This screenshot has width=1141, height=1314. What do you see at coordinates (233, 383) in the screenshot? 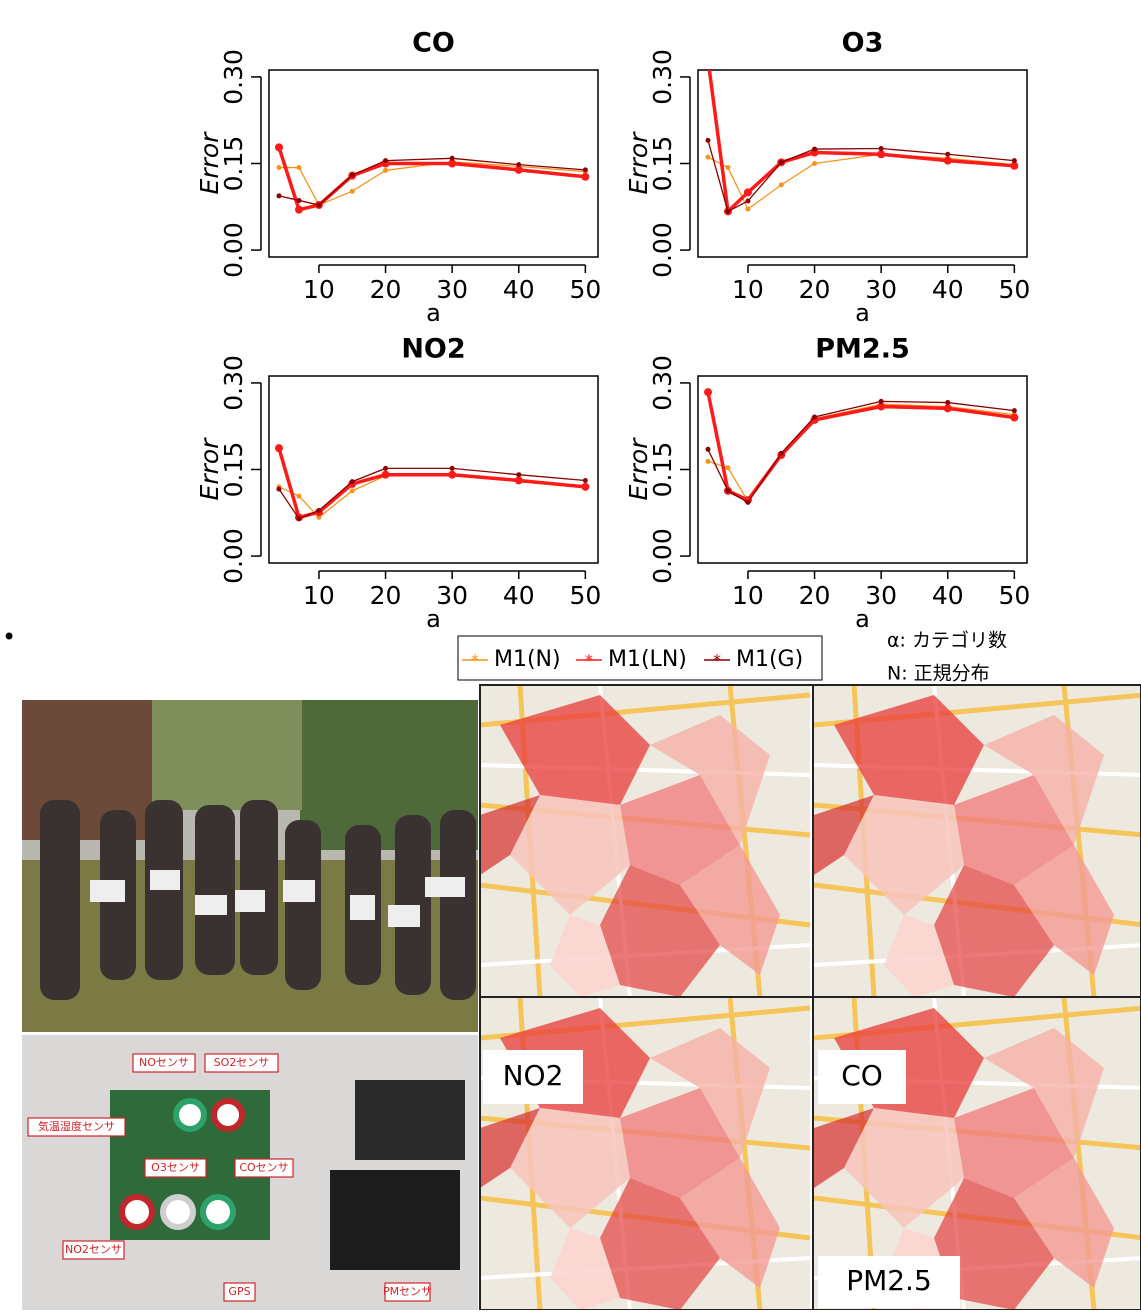
I see `y-tick-label: 0.30` at bounding box center [233, 383].